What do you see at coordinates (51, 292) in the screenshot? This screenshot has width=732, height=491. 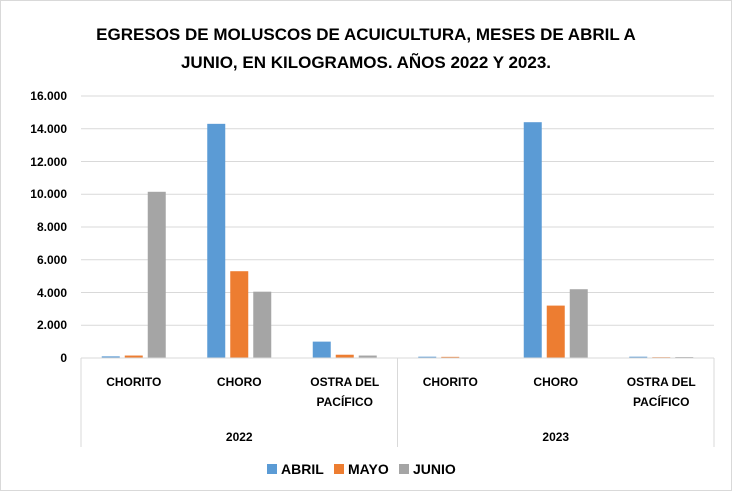 I see `y-tick-label: 4.000` at bounding box center [51, 292].